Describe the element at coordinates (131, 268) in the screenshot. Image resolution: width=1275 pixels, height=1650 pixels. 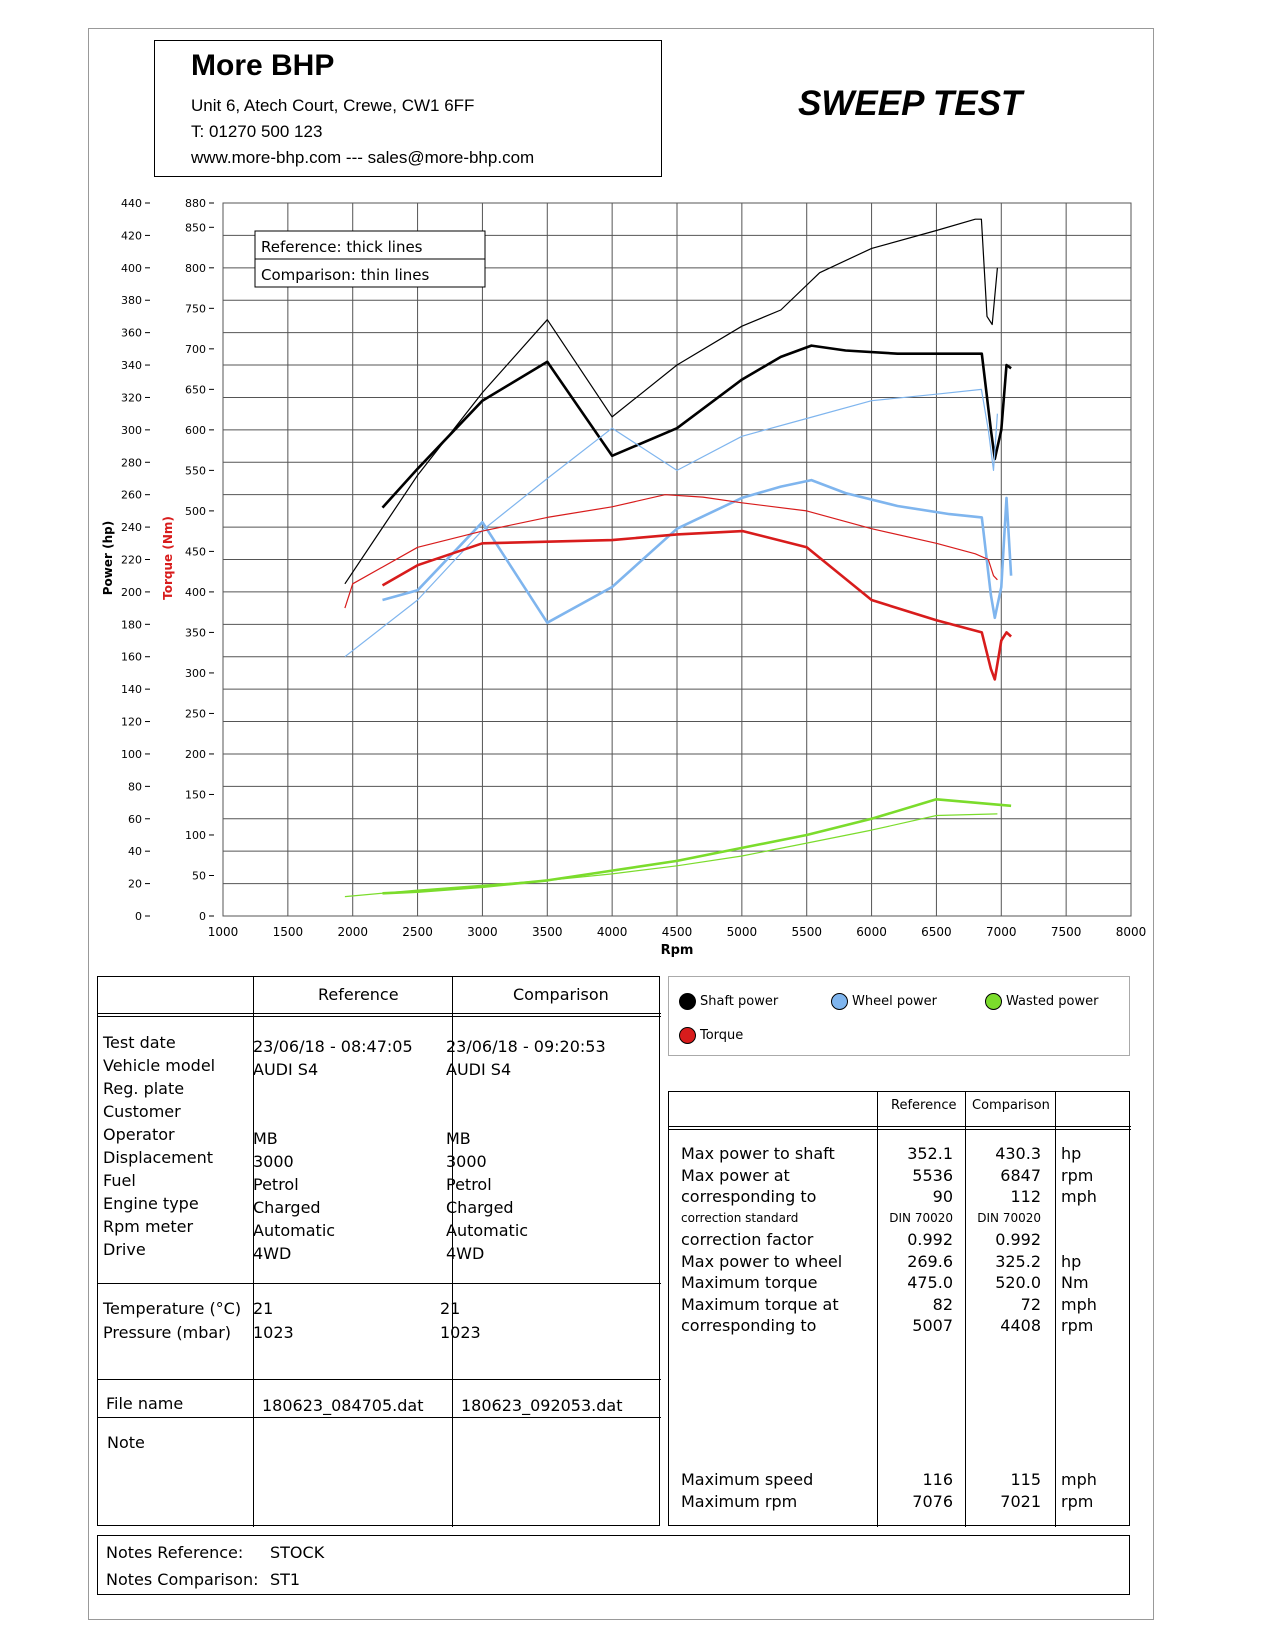
I see `power-tick-label: 400` at that location.